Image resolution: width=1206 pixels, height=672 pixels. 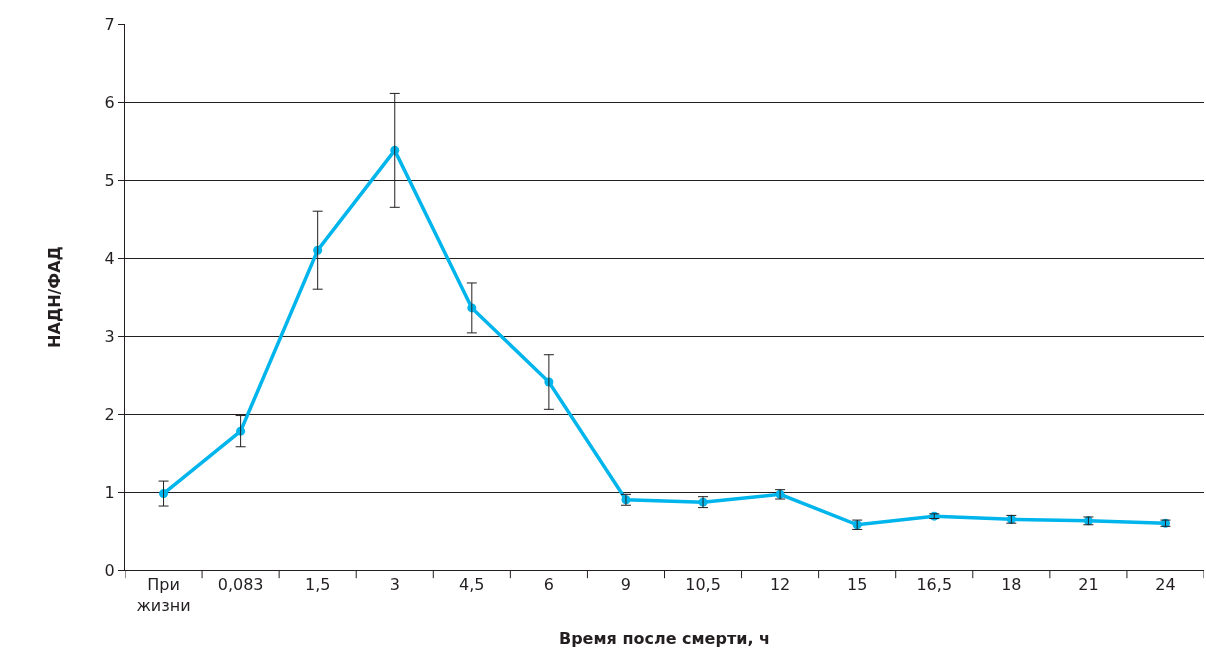 What do you see at coordinates (109, 492) in the screenshot?
I see `y-tick-label: 1` at bounding box center [109, 492].